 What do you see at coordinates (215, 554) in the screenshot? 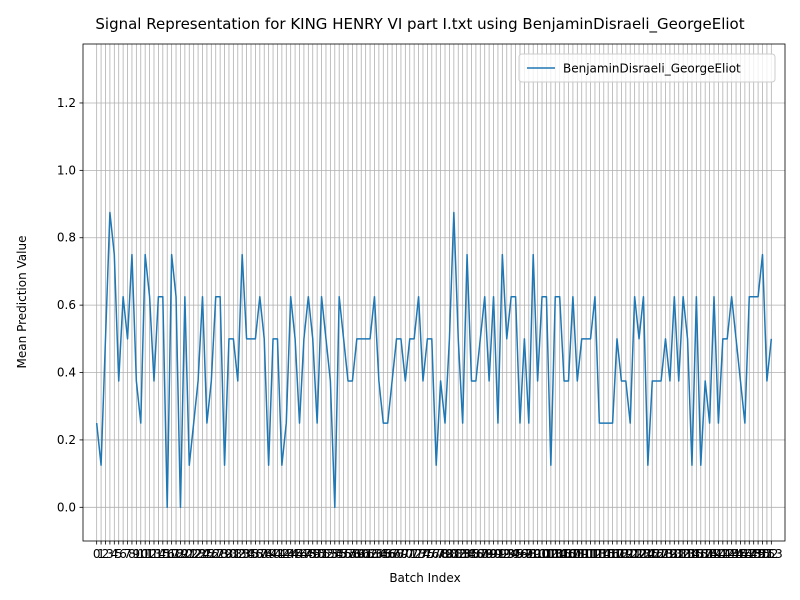
I see `x-tick-label: 27` at bounding box center [215, 554].